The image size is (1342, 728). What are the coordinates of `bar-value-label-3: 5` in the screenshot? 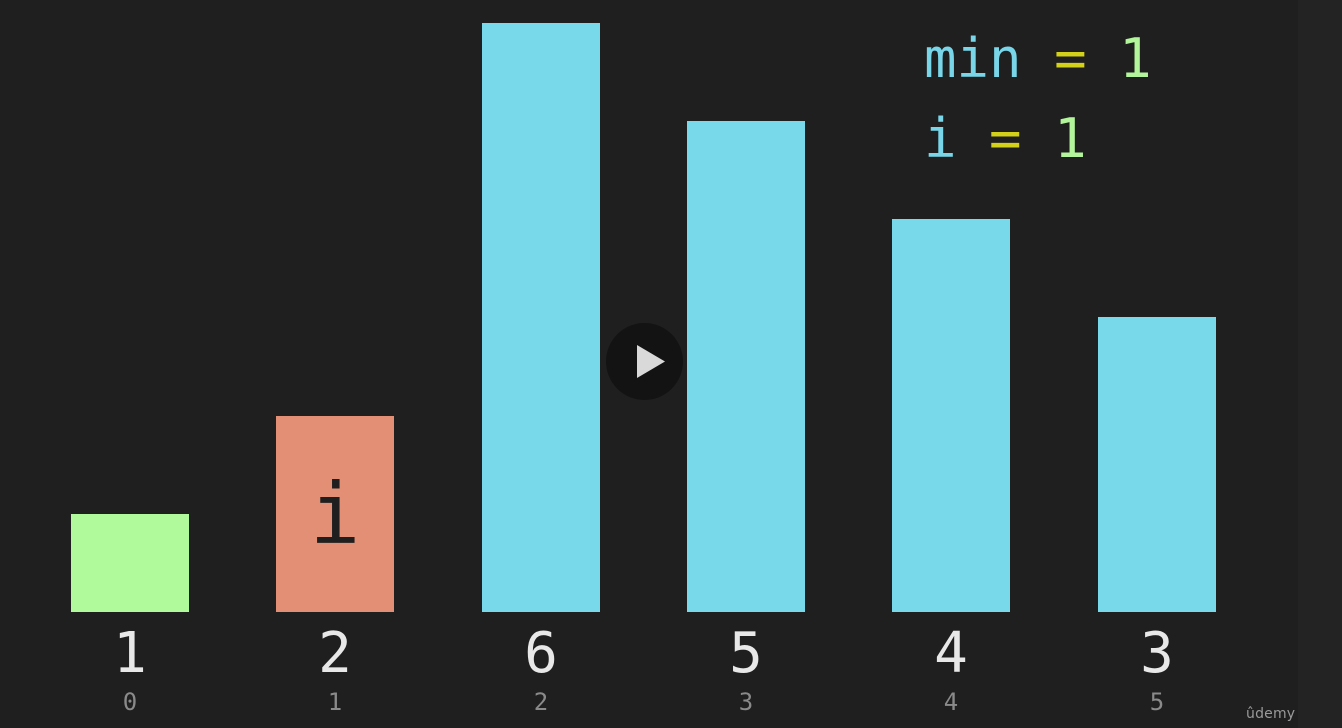 It's located at (746, 653).